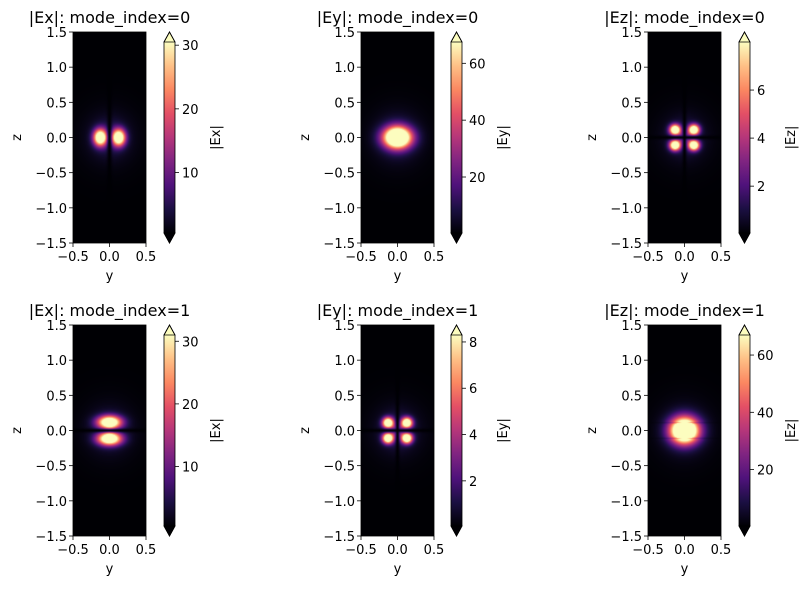  Describe the element at coordinates (503, 137) in the screenshot. I see `colorbar-label: |Ey|` at that location.